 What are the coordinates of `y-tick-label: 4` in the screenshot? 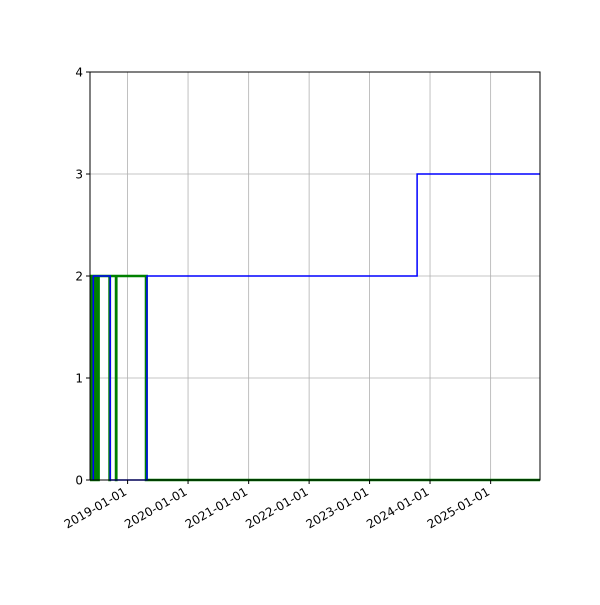 It's located at (79, 73).